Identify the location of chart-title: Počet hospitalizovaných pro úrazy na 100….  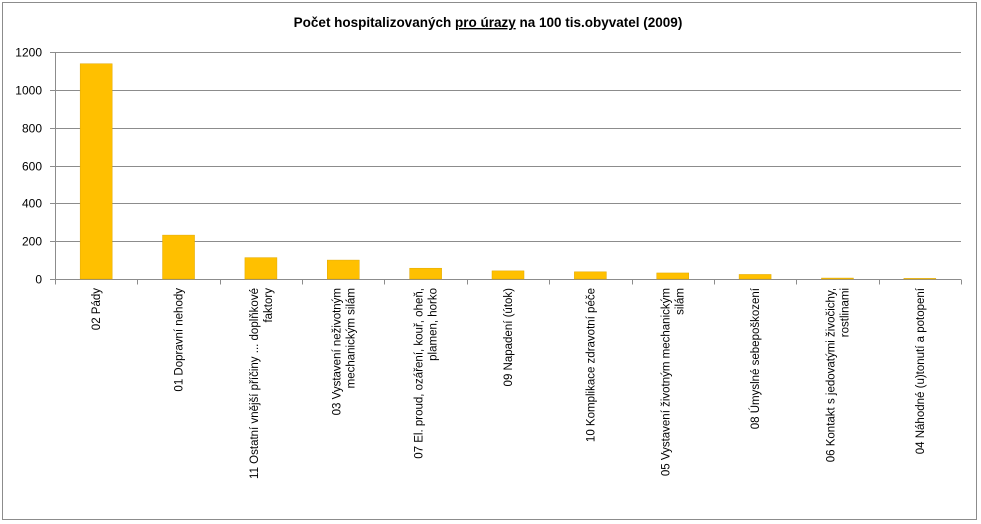
(488, 22).